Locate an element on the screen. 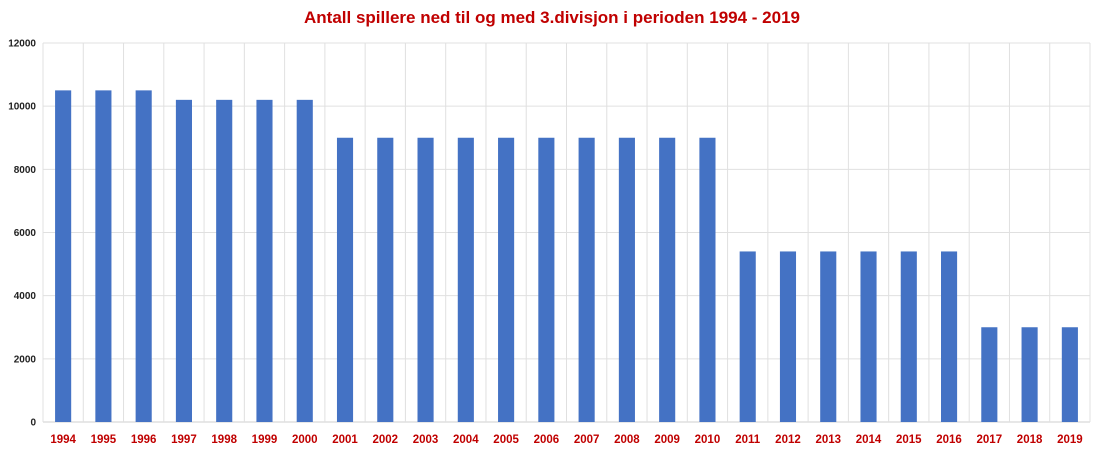 This screenshot has height=453, width=1100. bar-2007 is located at coordinates (586, 279).